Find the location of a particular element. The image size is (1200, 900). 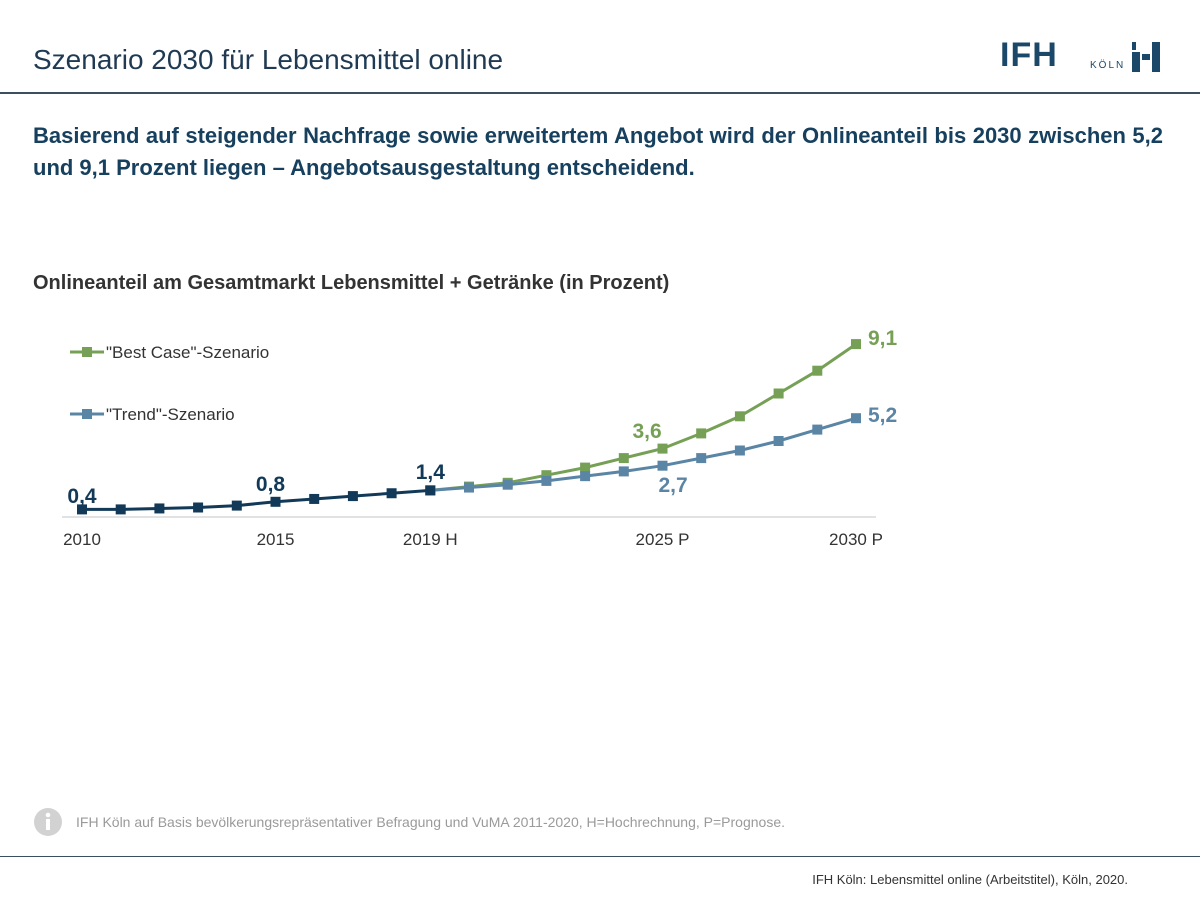

info-icon is located at coordinates (48, 822).